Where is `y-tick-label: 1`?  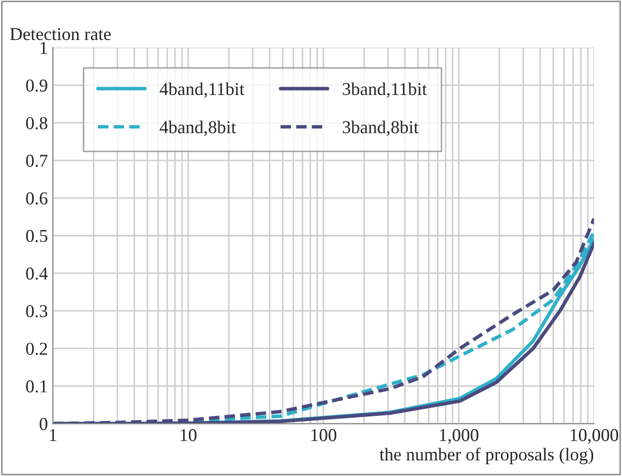 y-tick-label: 1 is located at coordinates (43, 48).